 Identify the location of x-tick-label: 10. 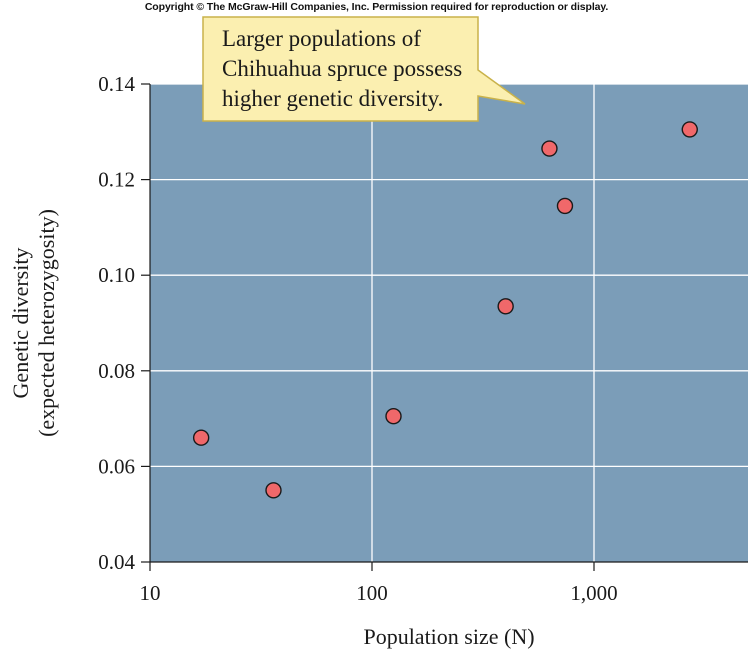
(150, 593).